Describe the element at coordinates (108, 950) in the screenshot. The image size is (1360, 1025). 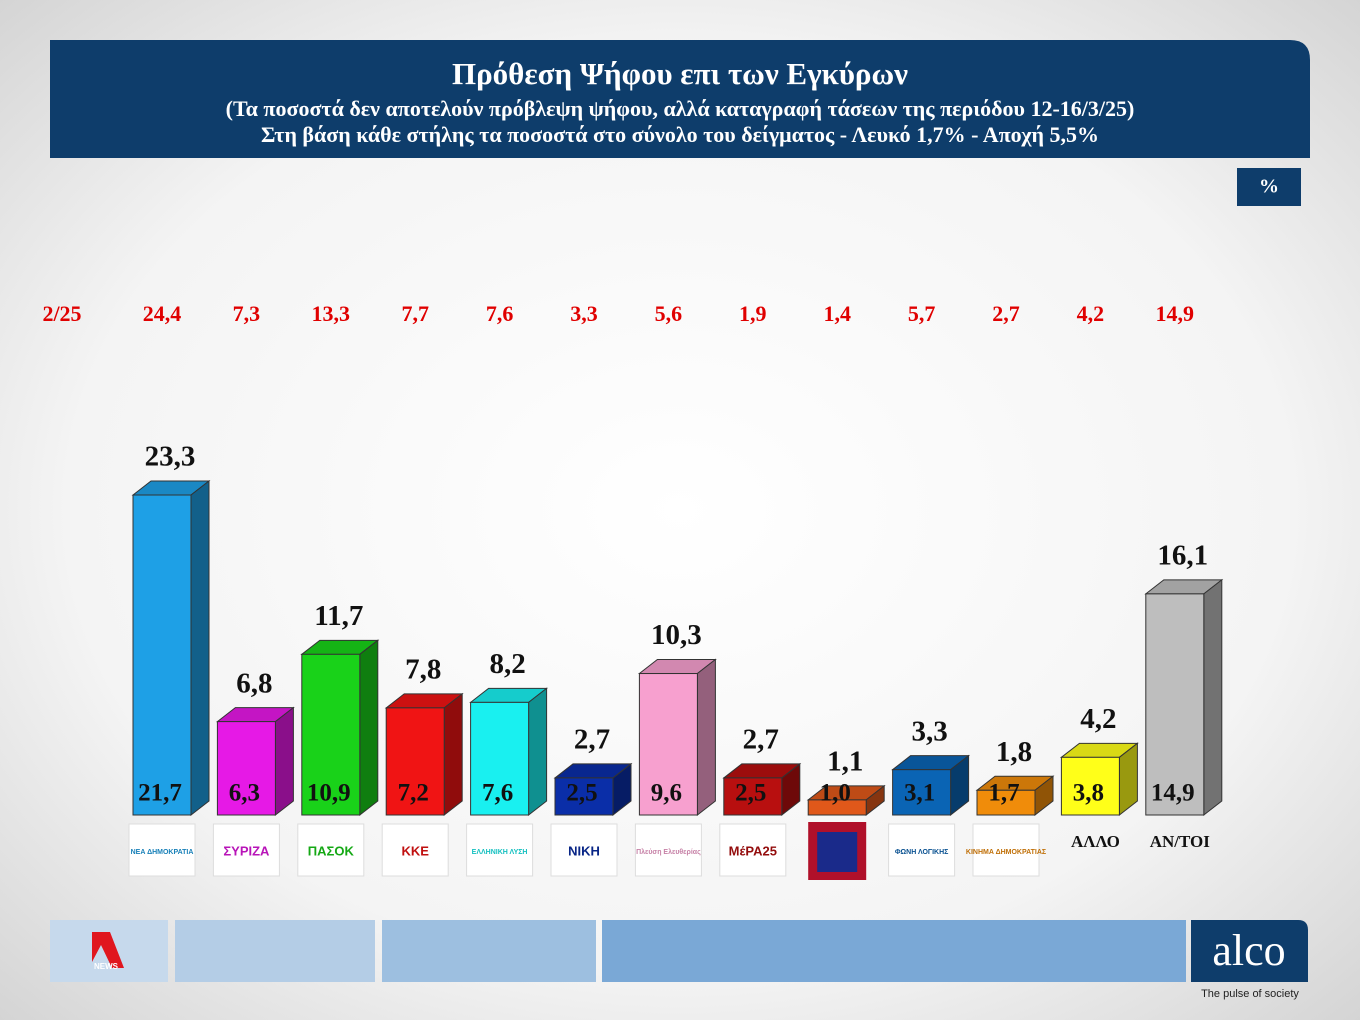
I see `news-logo-shape` at that location.